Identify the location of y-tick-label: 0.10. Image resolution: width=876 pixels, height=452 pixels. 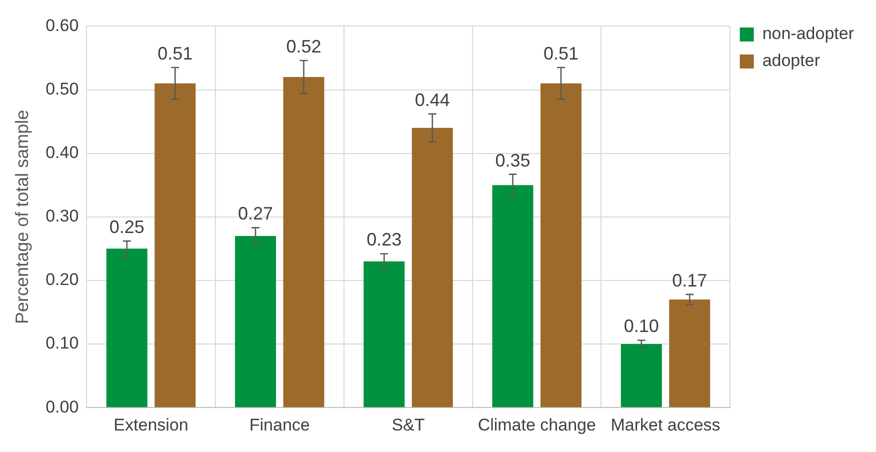
(62, 343).